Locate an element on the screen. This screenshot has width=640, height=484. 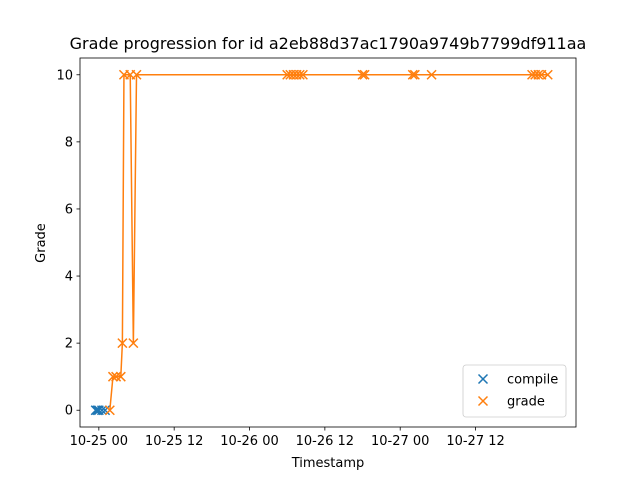
y-tick-label: 8 is located at coordinates (69, 142).